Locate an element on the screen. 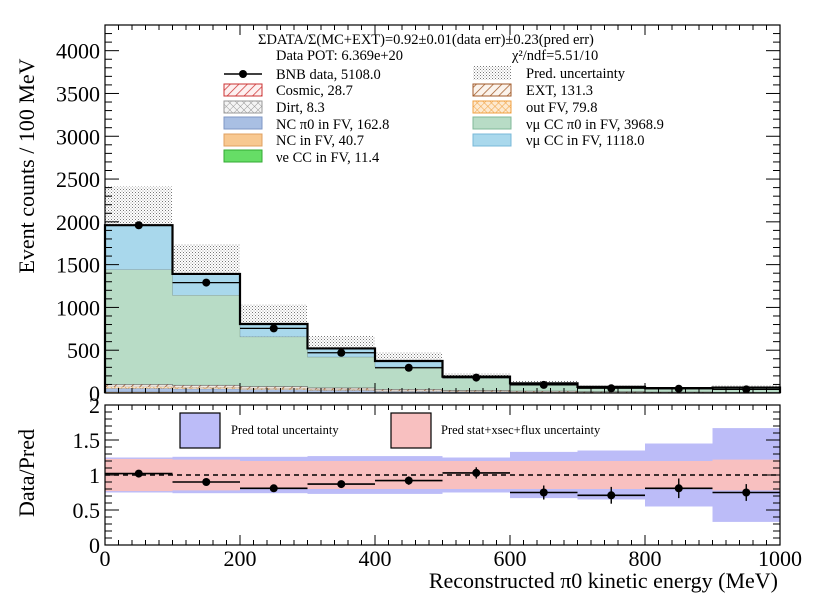 The image size is (830, 606). stack--cc-0-in-fv-bin-5 is located at coordinates (476, 384).